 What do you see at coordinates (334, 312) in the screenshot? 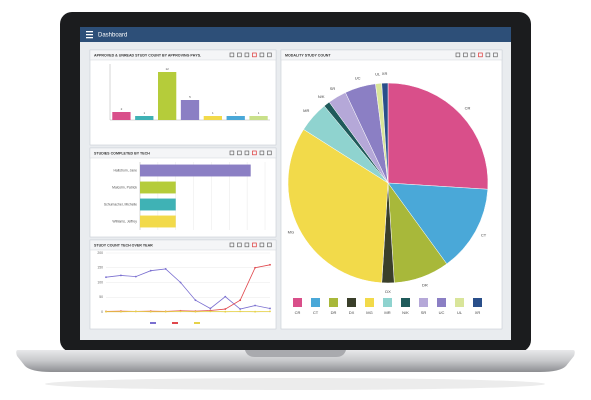
I see `legend-label: DR` at bounding box center [334, 312].